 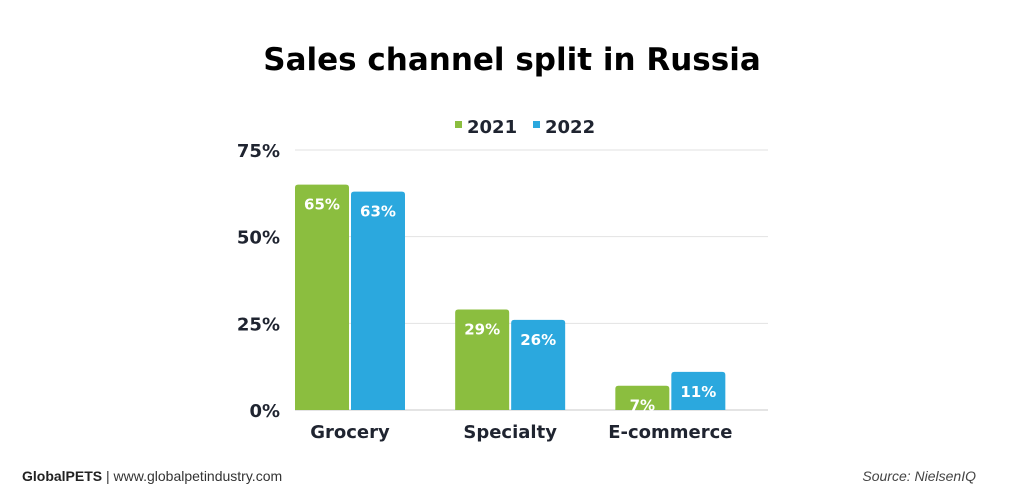 I want to click on bar-2021-specialty, so click(x=482, y=359).